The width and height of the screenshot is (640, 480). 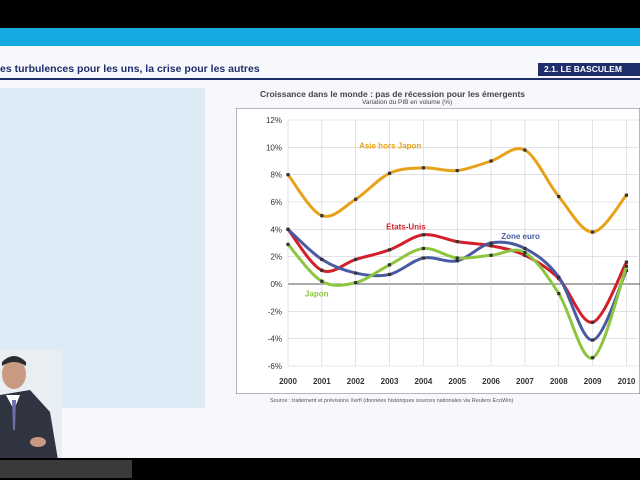 What do you see at coordinates (589, 69) in the screenshot?
I see `section-badge: 2.1. LE BASCULEM` at bounding box center [589, 69].